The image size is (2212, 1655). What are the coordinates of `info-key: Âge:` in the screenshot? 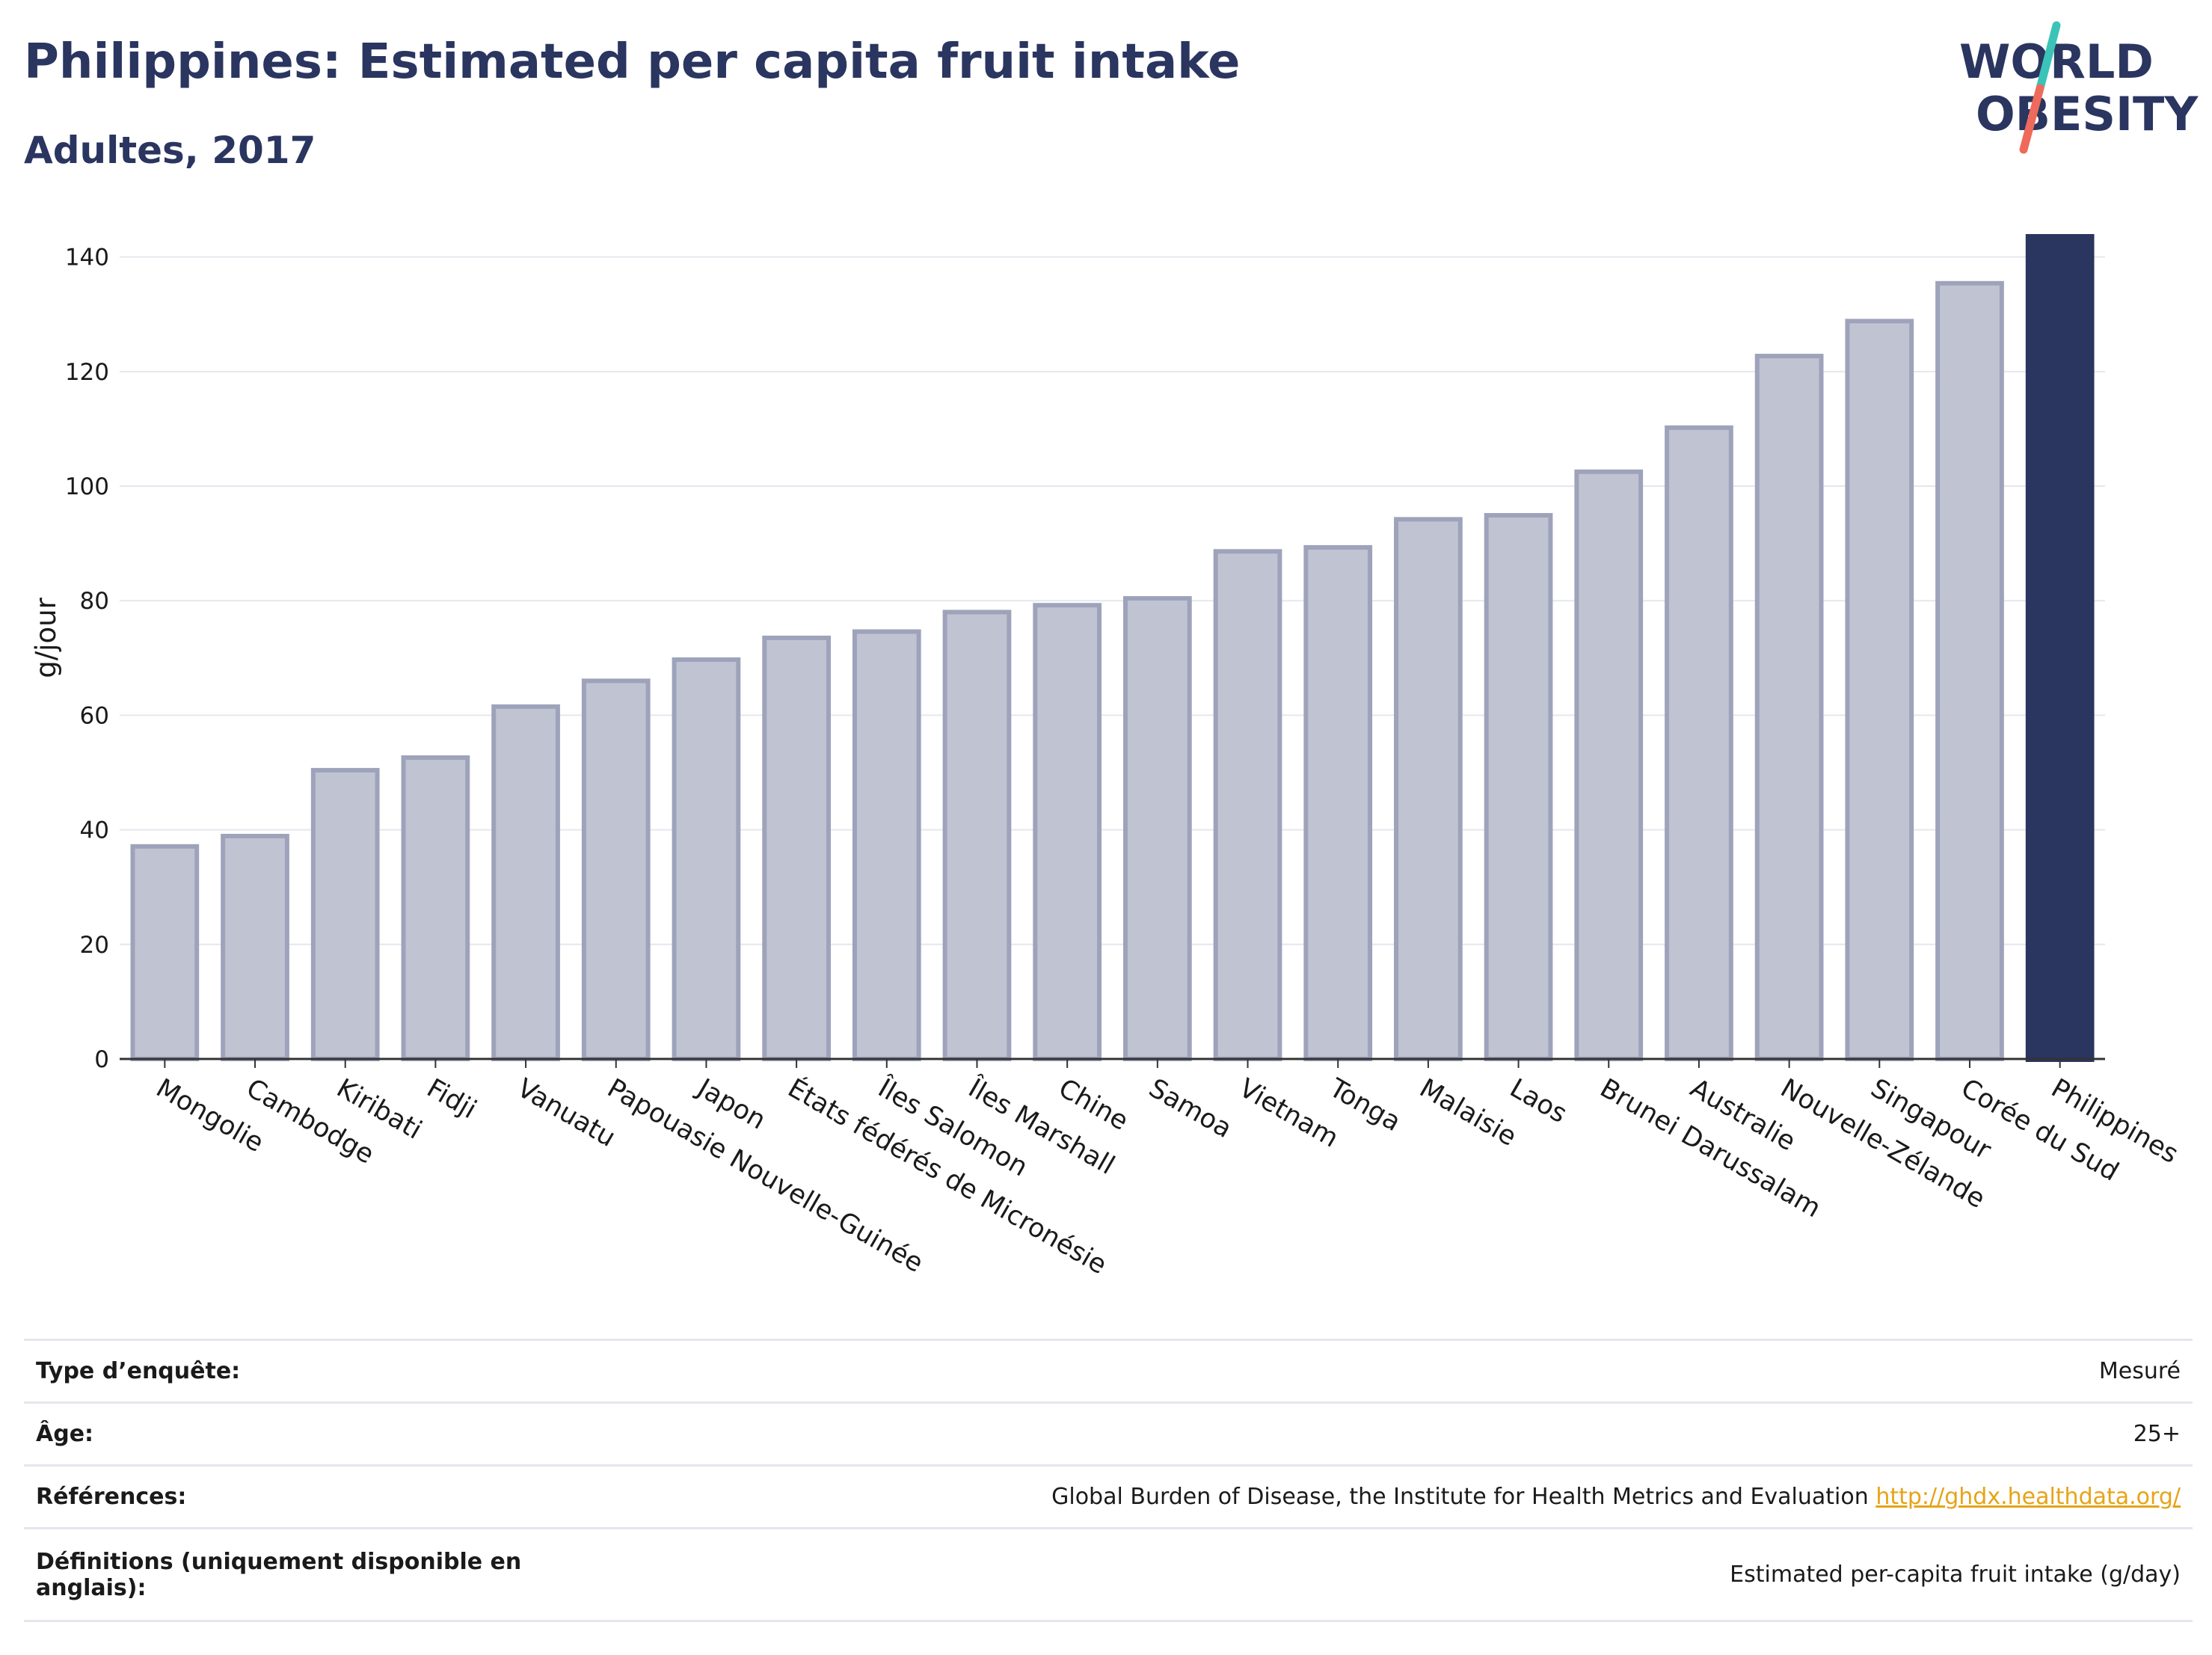 It's located at (299, 1434).